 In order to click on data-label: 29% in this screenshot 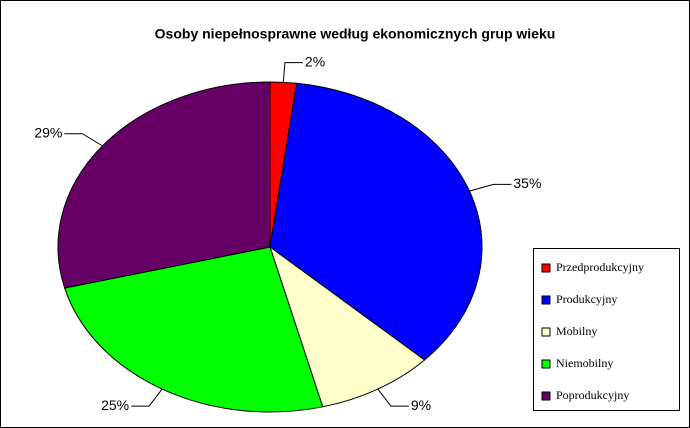, I will do `click(48, 132)`.